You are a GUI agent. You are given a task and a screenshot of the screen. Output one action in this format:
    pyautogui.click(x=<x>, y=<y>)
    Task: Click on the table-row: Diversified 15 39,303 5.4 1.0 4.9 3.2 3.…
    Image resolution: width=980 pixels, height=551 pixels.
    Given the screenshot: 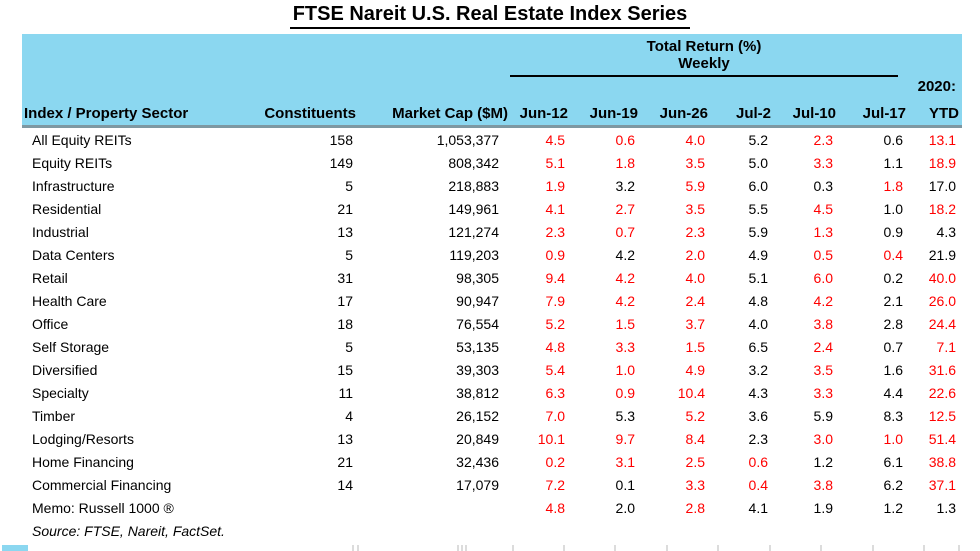 What is the action you would take?
    pyautogui.click(x=492, y=369)
    